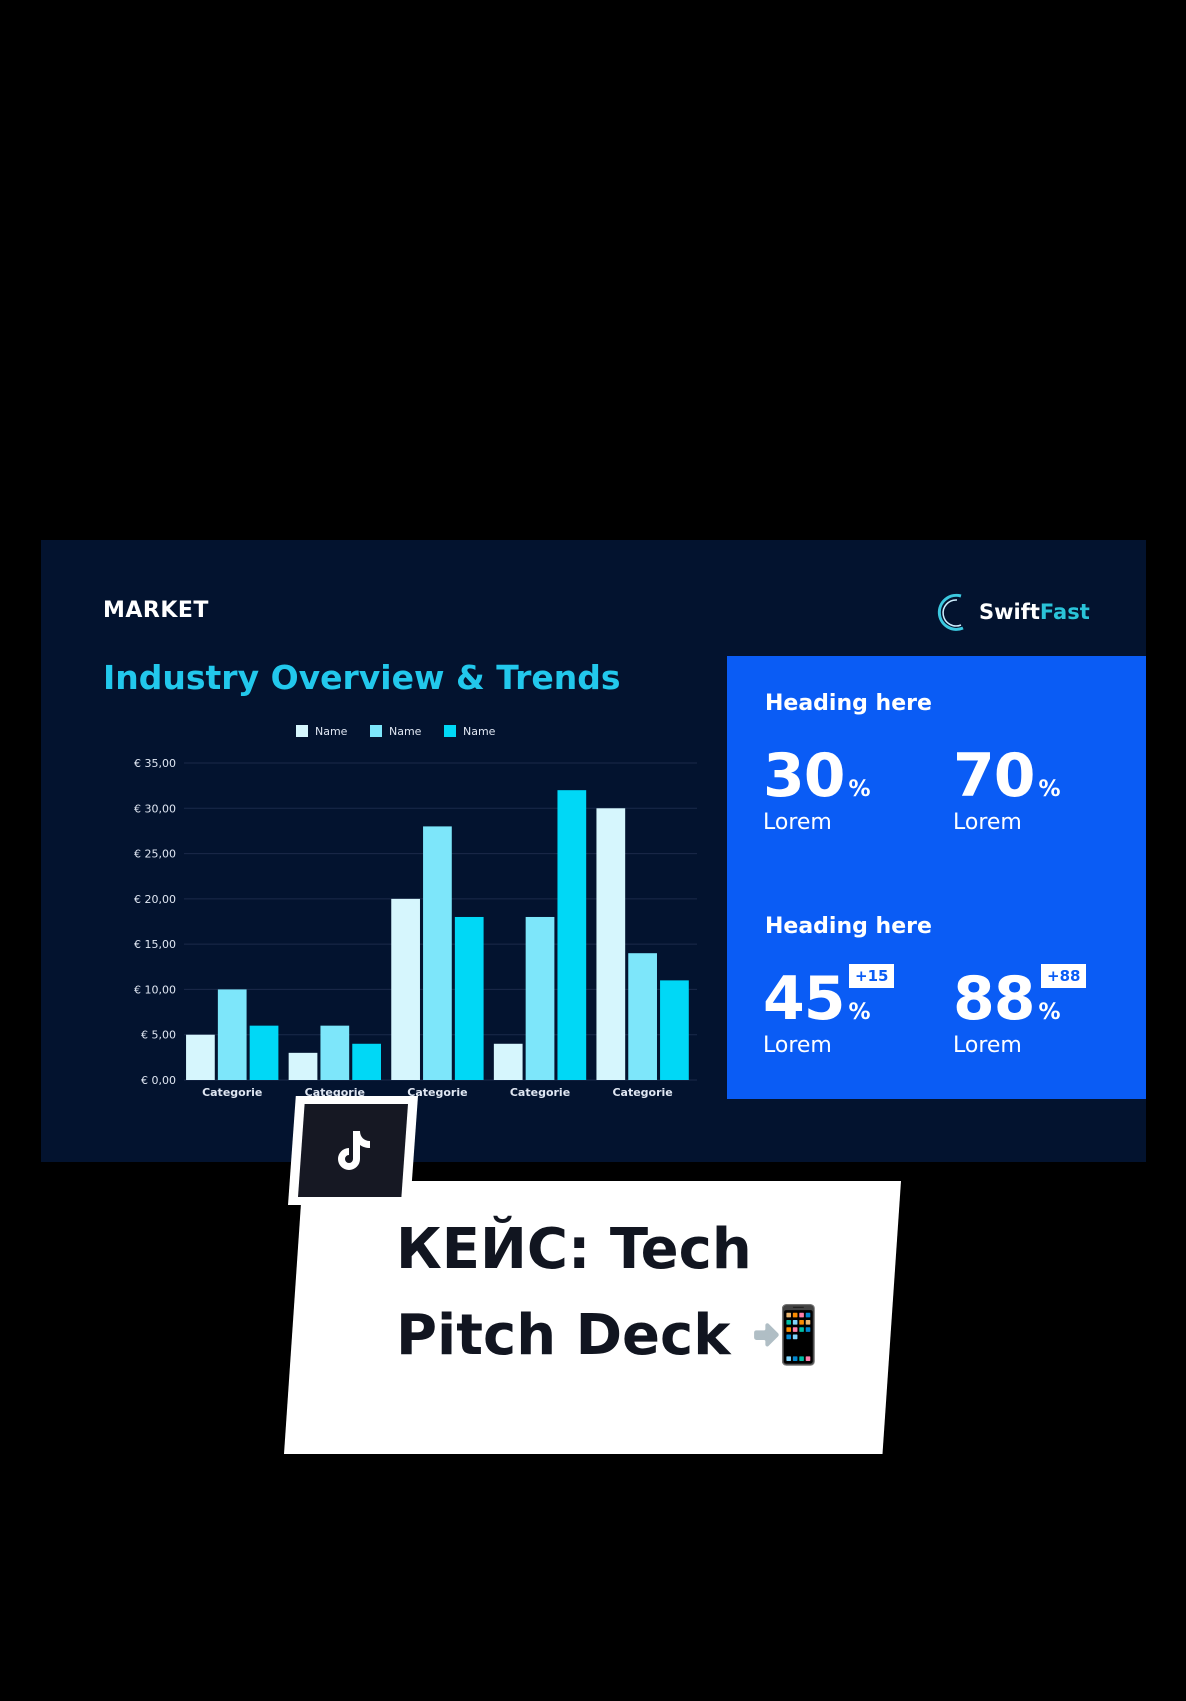 This screenshot has height=1701, width=1186. What do you see at coordinates (994, 776) in the screenshot?
I see `stat-value: 70` at bounding box center [994, 776].